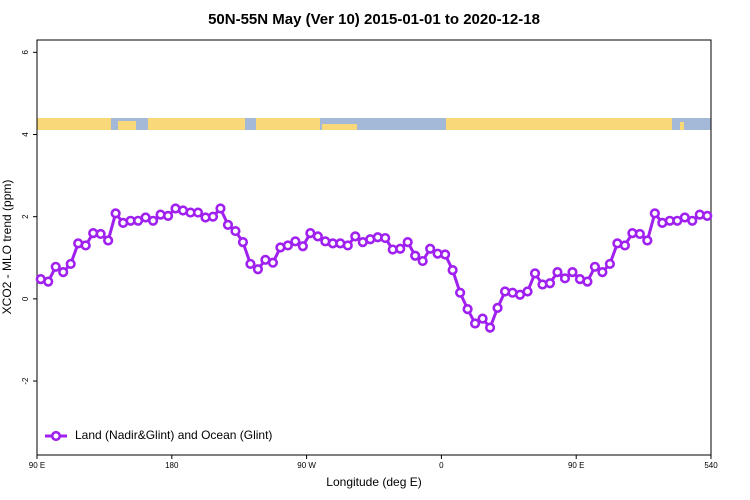  Describe the element at coordinates (711, 465) in the screenshot. I see `x-tick-label: 540` at that location.